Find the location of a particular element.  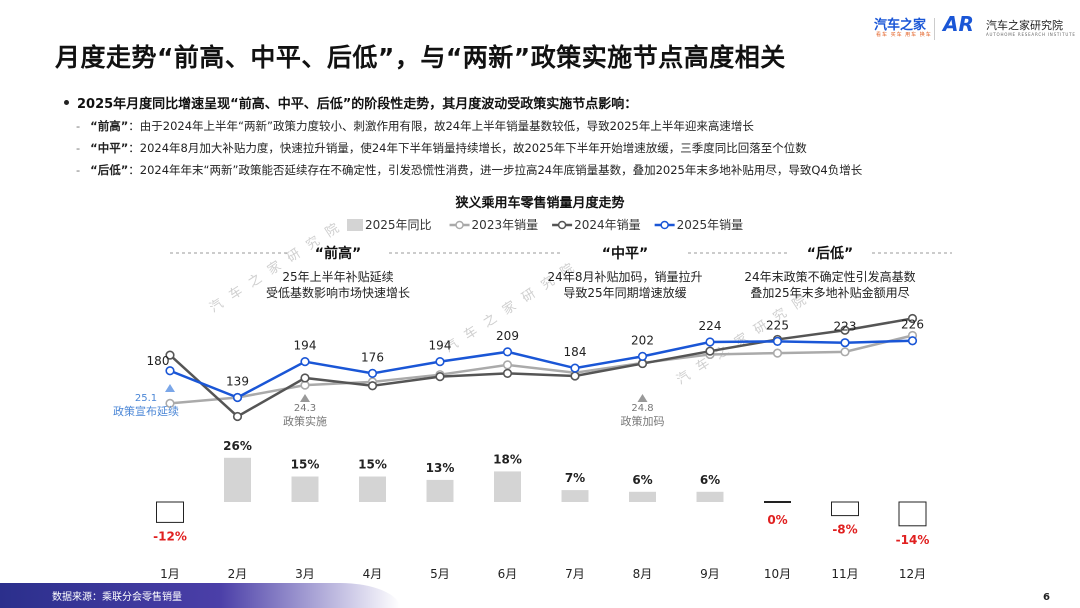

phase-title: “前高” is located at coordinates (338, 253).